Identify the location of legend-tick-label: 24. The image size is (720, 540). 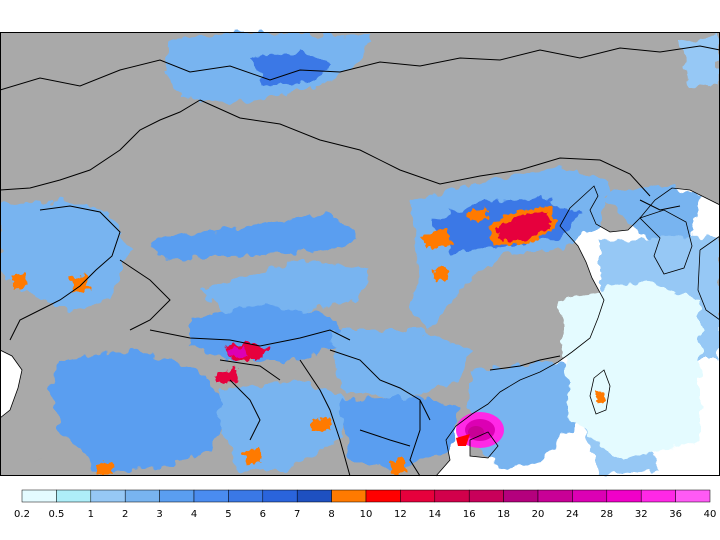
(572, 514).